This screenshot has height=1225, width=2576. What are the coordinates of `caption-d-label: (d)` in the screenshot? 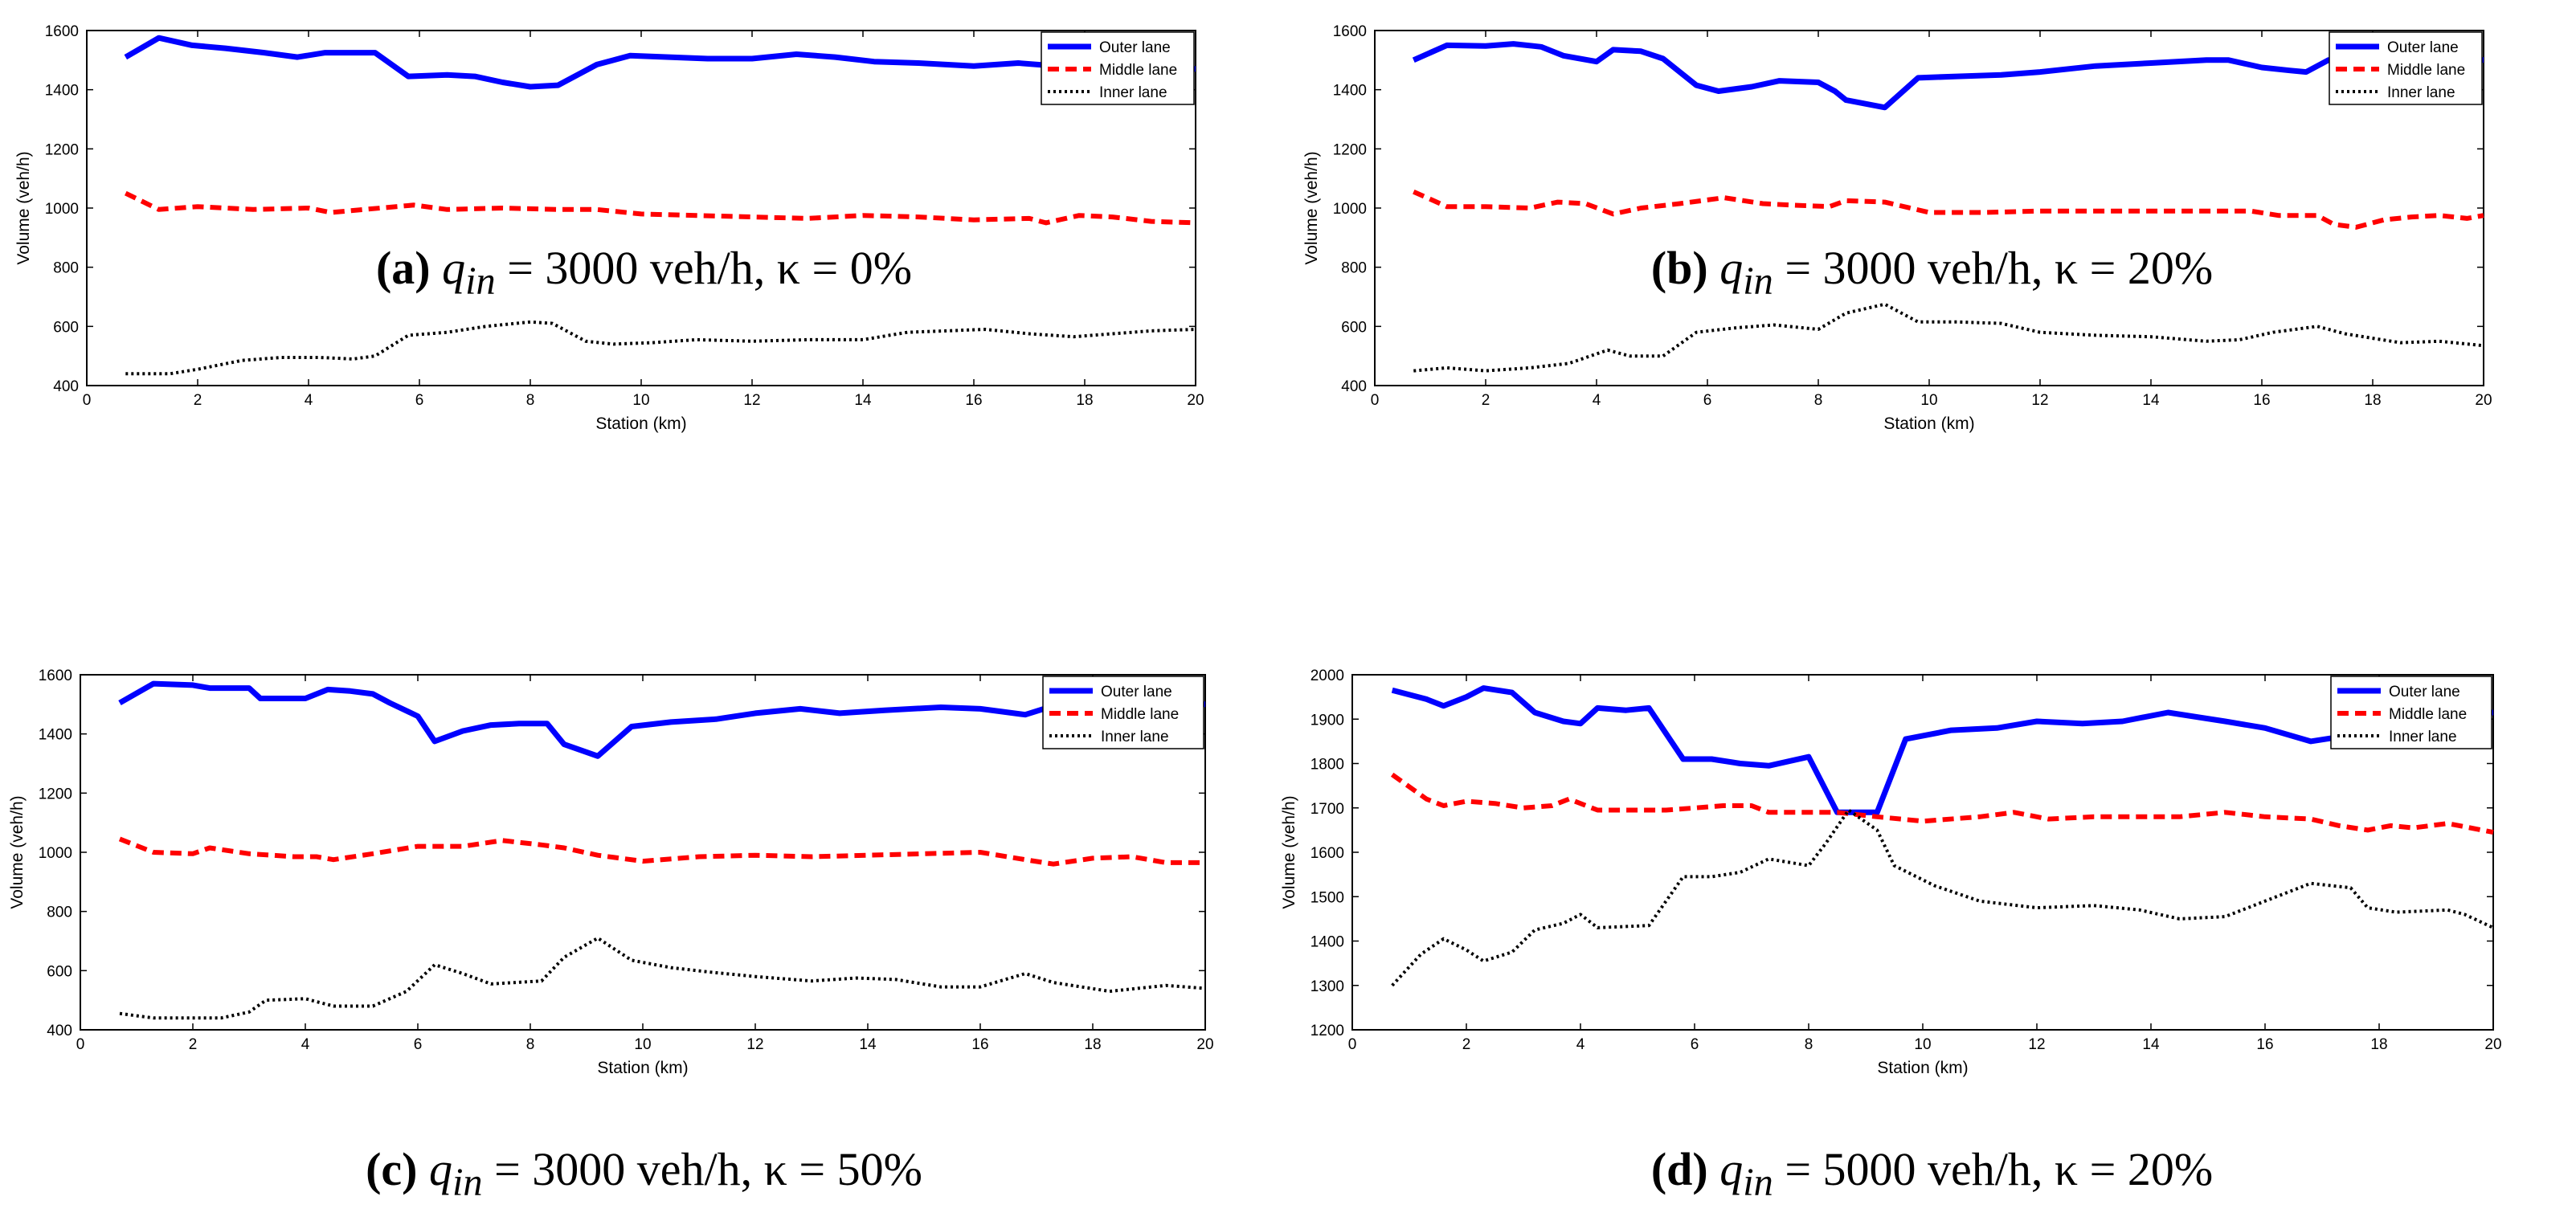 It's located at (1679, 1169).